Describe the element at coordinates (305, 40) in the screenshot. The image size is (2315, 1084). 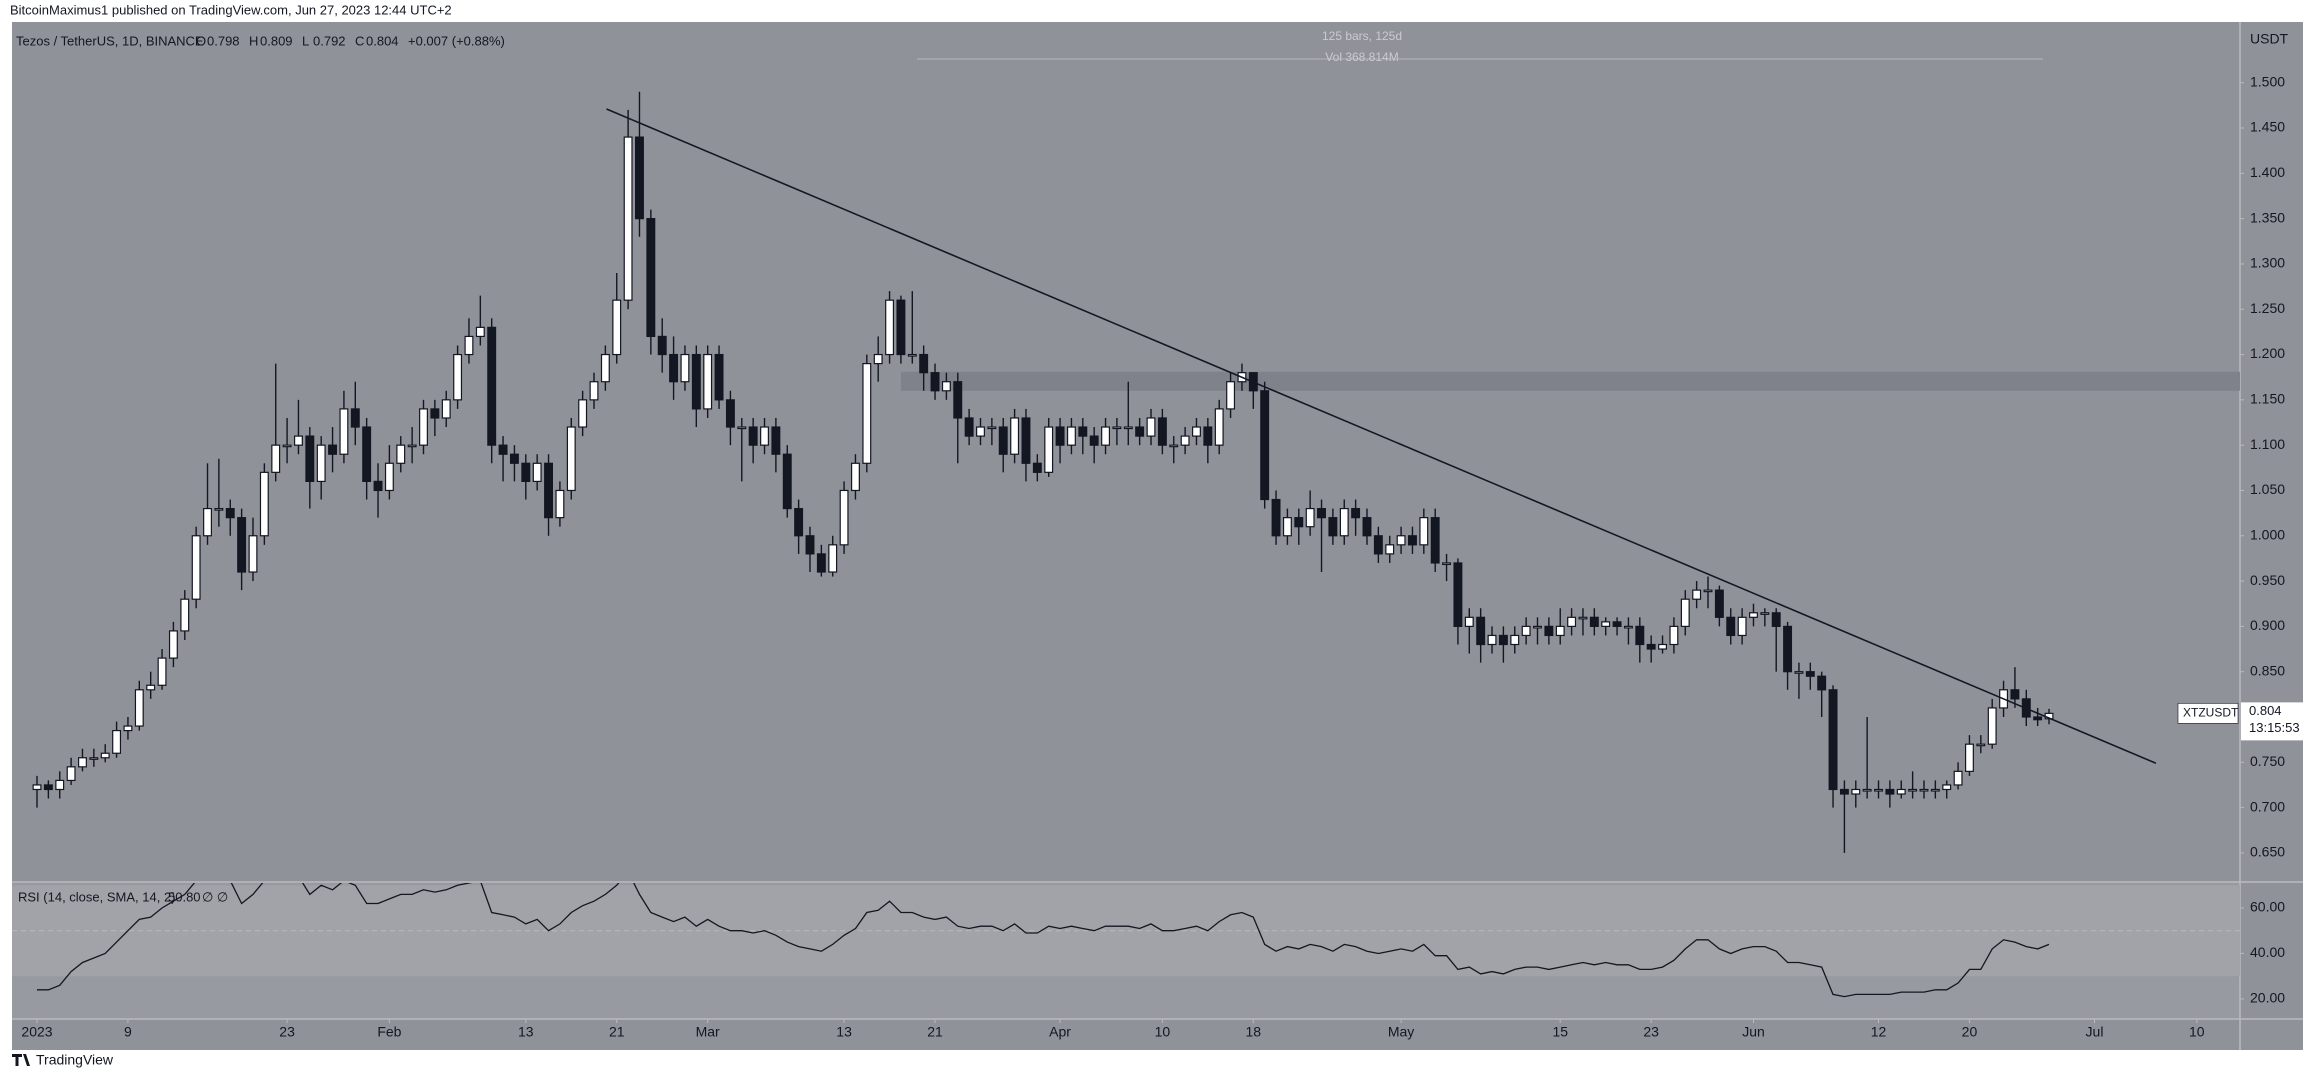
I see `ohlc-label: L` at that location.